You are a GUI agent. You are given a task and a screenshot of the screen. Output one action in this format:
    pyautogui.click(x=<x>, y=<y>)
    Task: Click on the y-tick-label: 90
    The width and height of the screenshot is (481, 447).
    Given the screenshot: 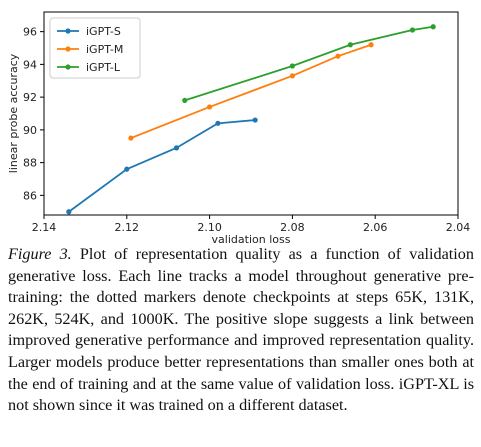 What is the action you would take?
    pyautogui.click(x=30, y=130)
    